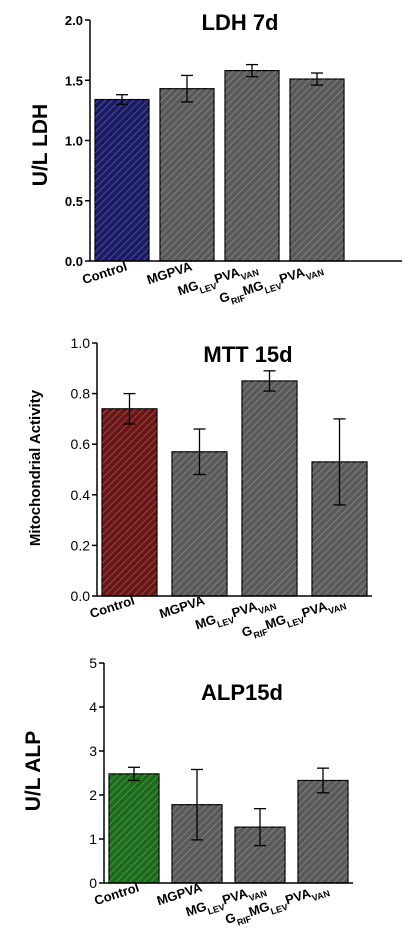 The image size is (408, 950). Describe the element at coordinates (81, 596) in the screenshot. I see `mtt-y-tick-label: 0.0` at that location.